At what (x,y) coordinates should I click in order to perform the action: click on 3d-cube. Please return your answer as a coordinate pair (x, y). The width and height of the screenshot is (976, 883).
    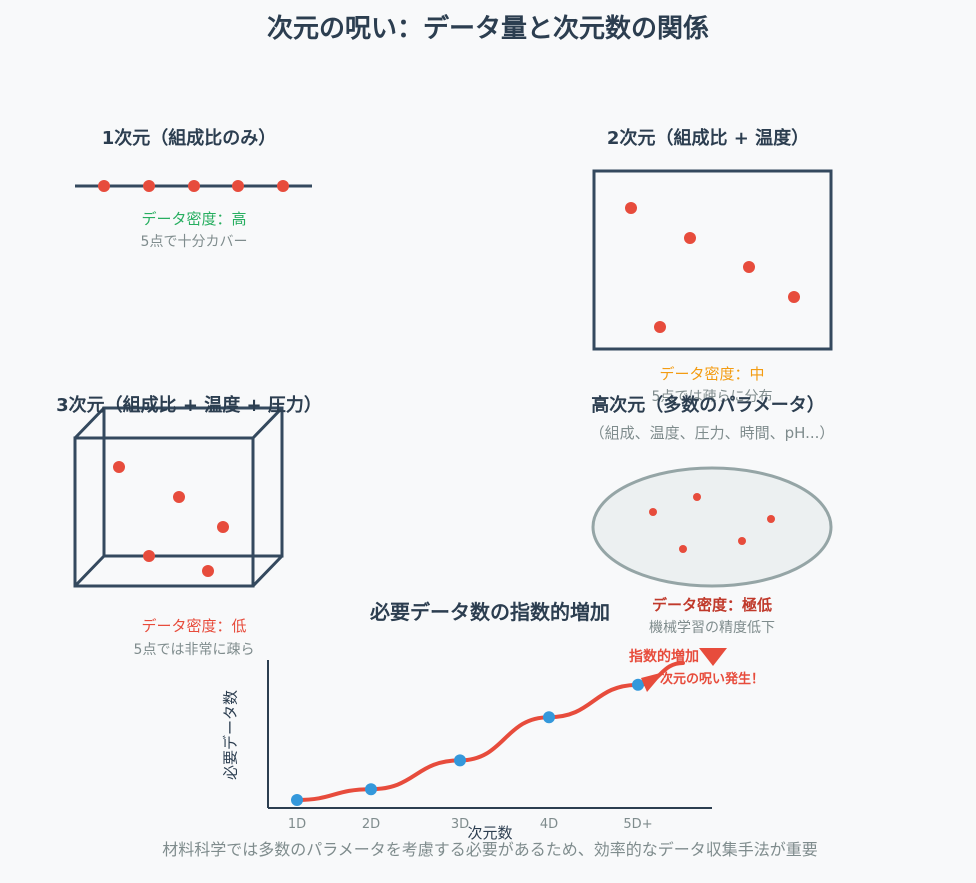
    Looking at the image, I should click on (178, 497).